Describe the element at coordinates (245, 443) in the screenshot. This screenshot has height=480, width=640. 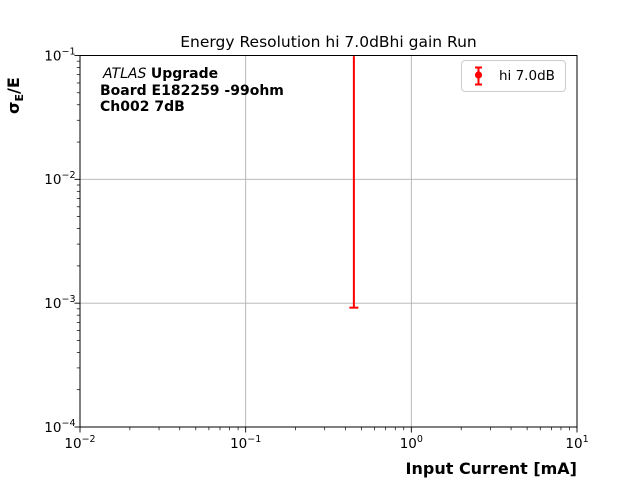
I see `x-tick-label: 10⁻¹` at that location.